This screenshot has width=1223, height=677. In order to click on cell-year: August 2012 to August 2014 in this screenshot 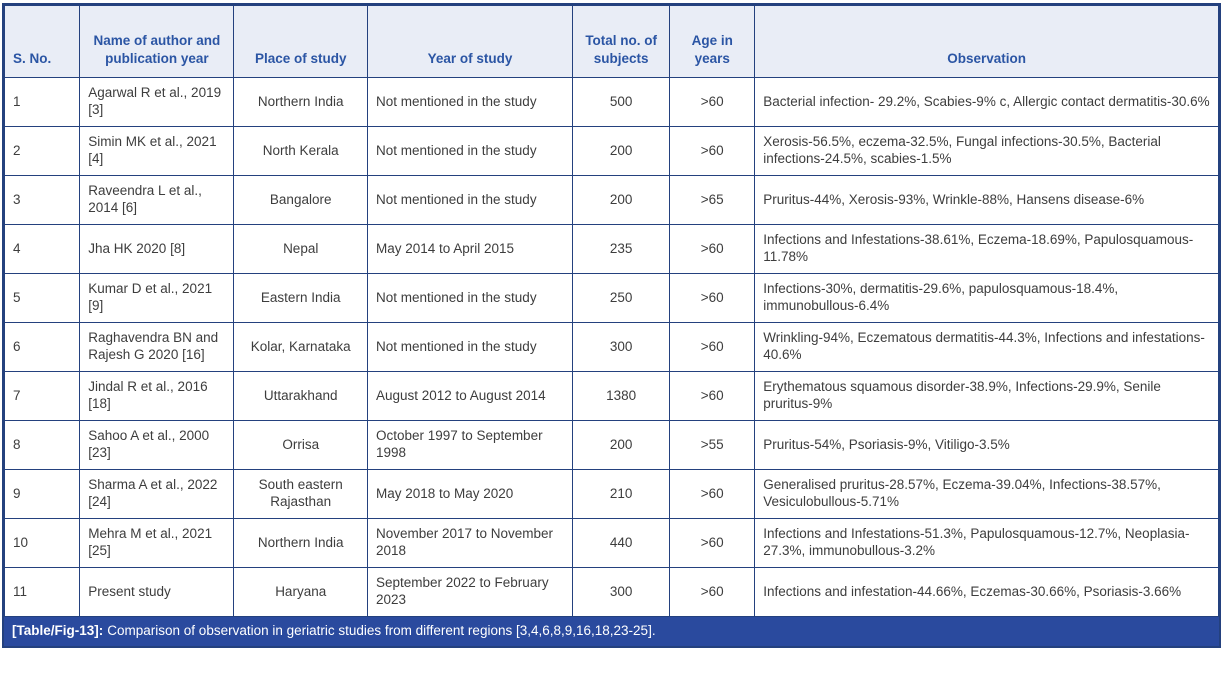, I will do `click(470, 396)`.